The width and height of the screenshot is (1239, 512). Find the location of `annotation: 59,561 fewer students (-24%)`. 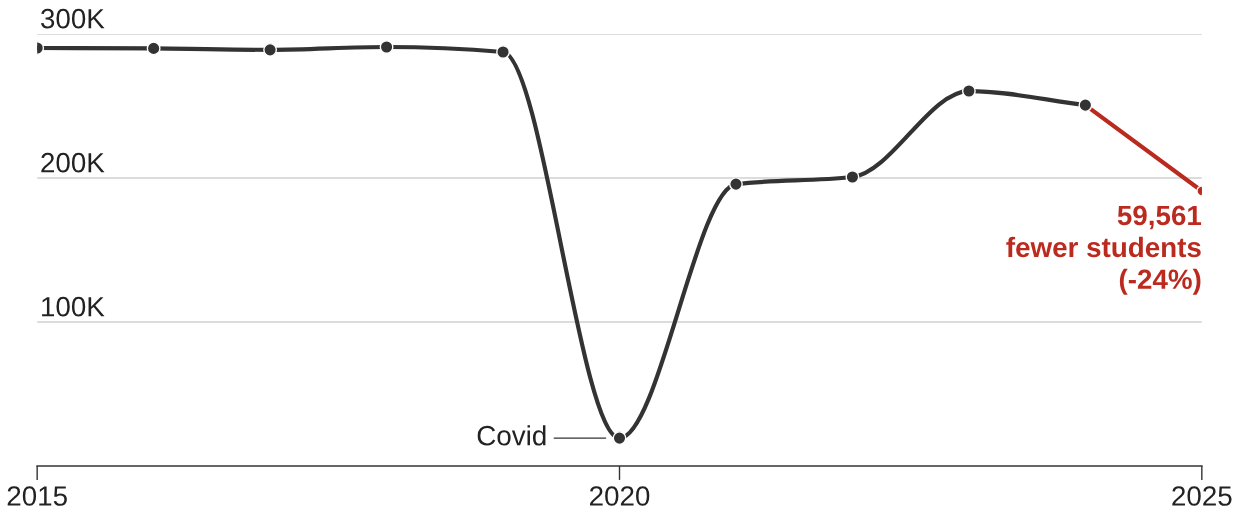

annotation: 59,561 fewer students (-24%) is located at coordinates (1104, 250).